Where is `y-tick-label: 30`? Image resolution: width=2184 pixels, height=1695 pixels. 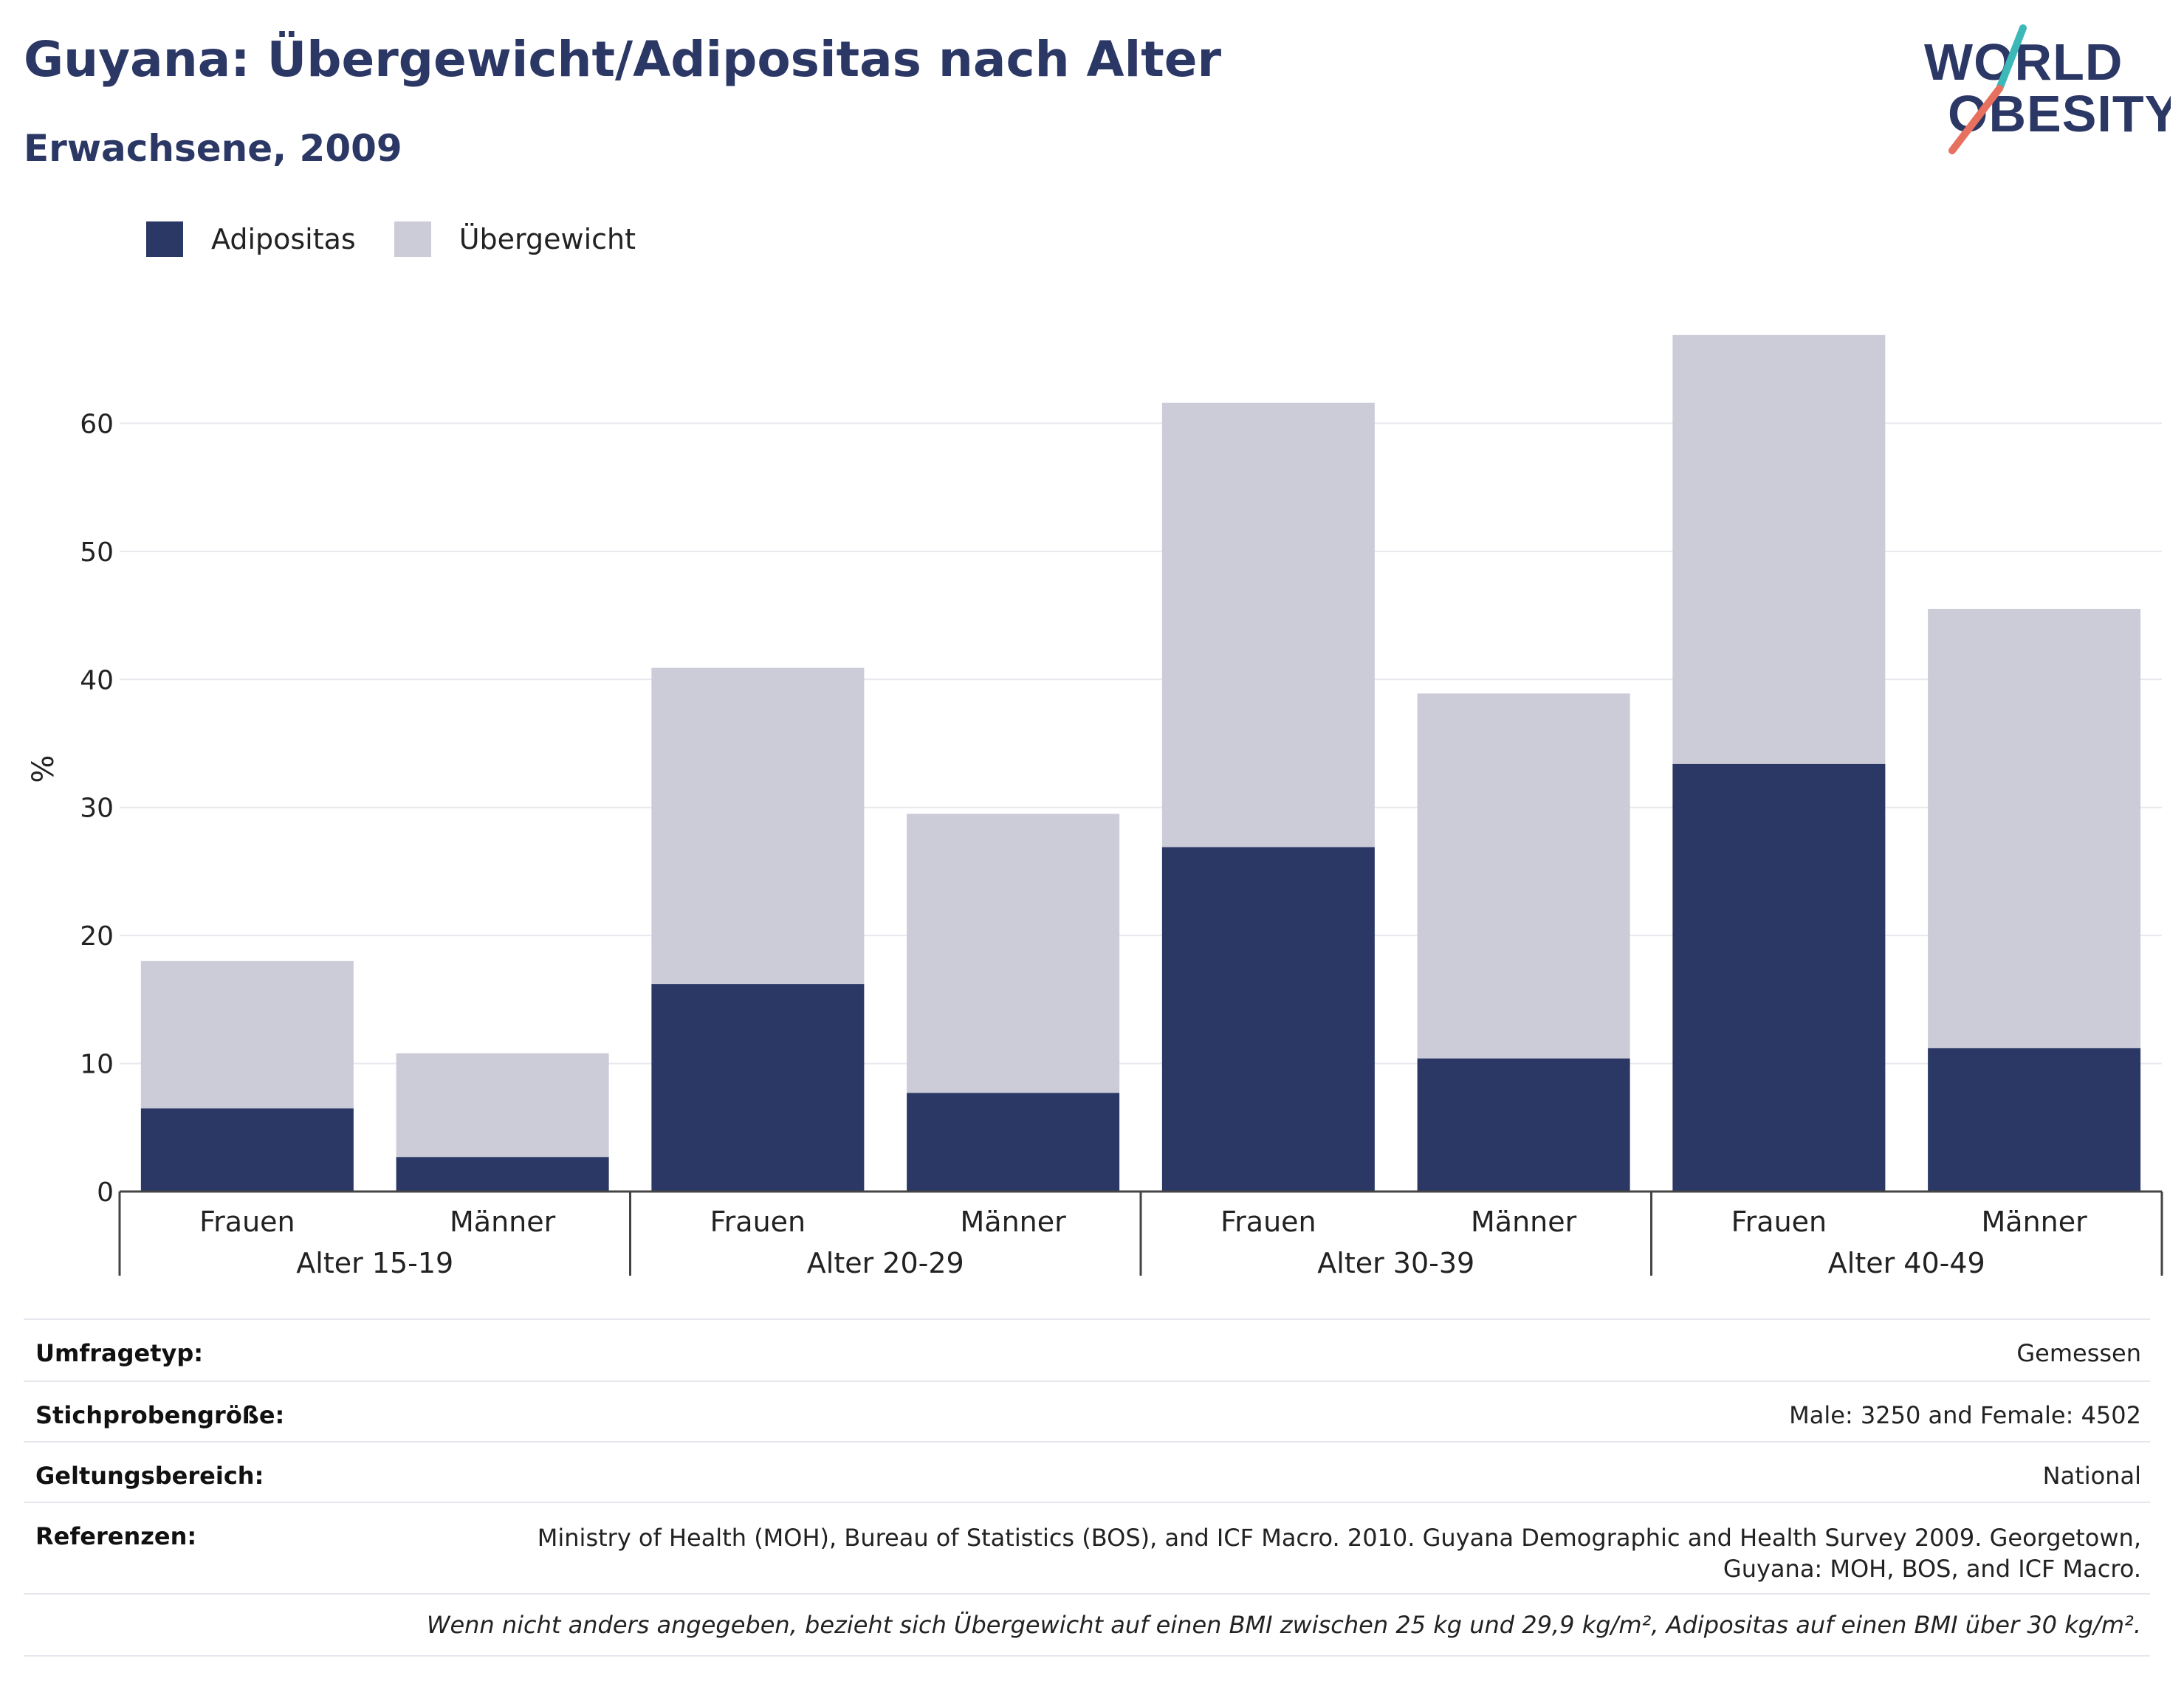
y-tick-label: 30 is located at coordinates (97, 809).